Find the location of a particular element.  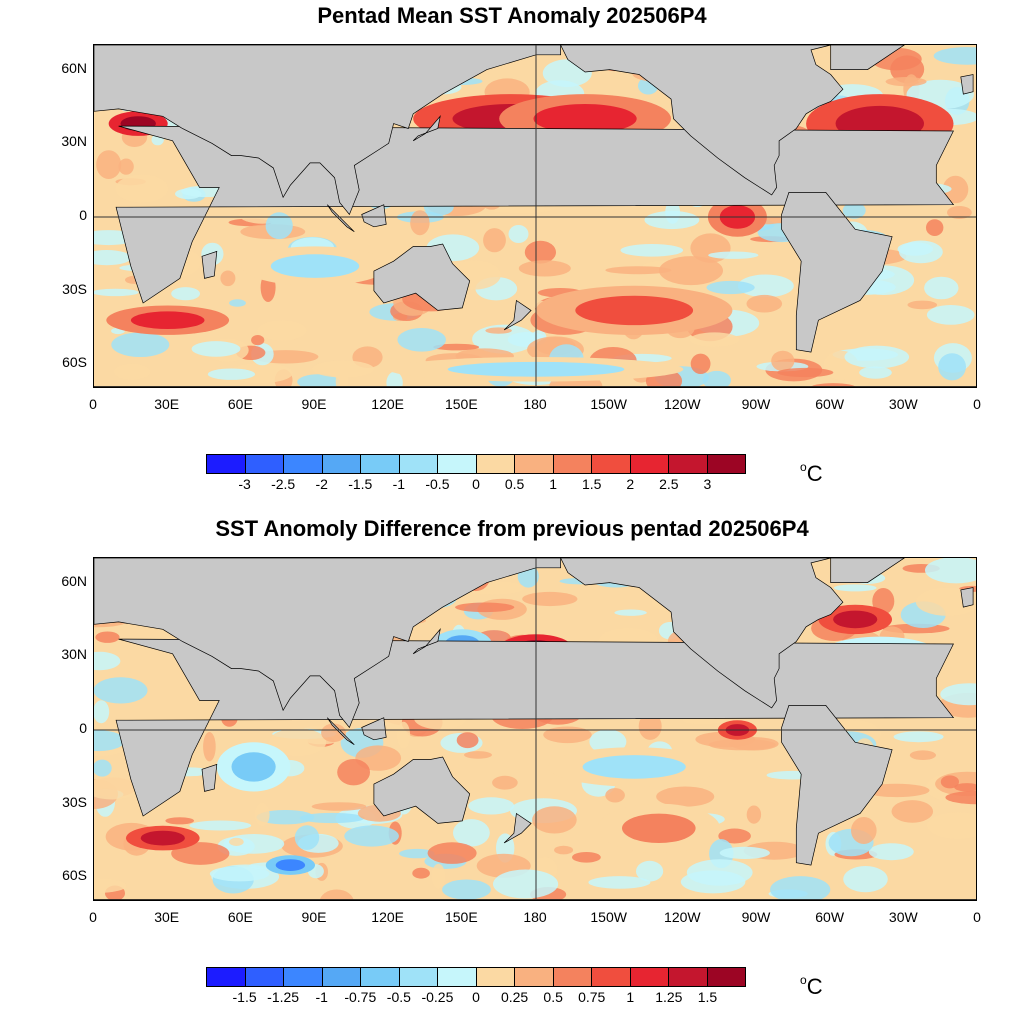

colorbar-tick-label: -1.25 is located at coordinates (283, 997).